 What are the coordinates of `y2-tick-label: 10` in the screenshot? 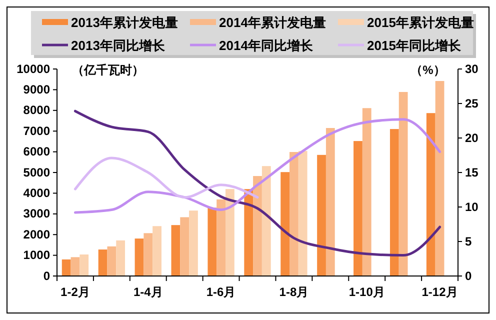 It's located at (472, 207).